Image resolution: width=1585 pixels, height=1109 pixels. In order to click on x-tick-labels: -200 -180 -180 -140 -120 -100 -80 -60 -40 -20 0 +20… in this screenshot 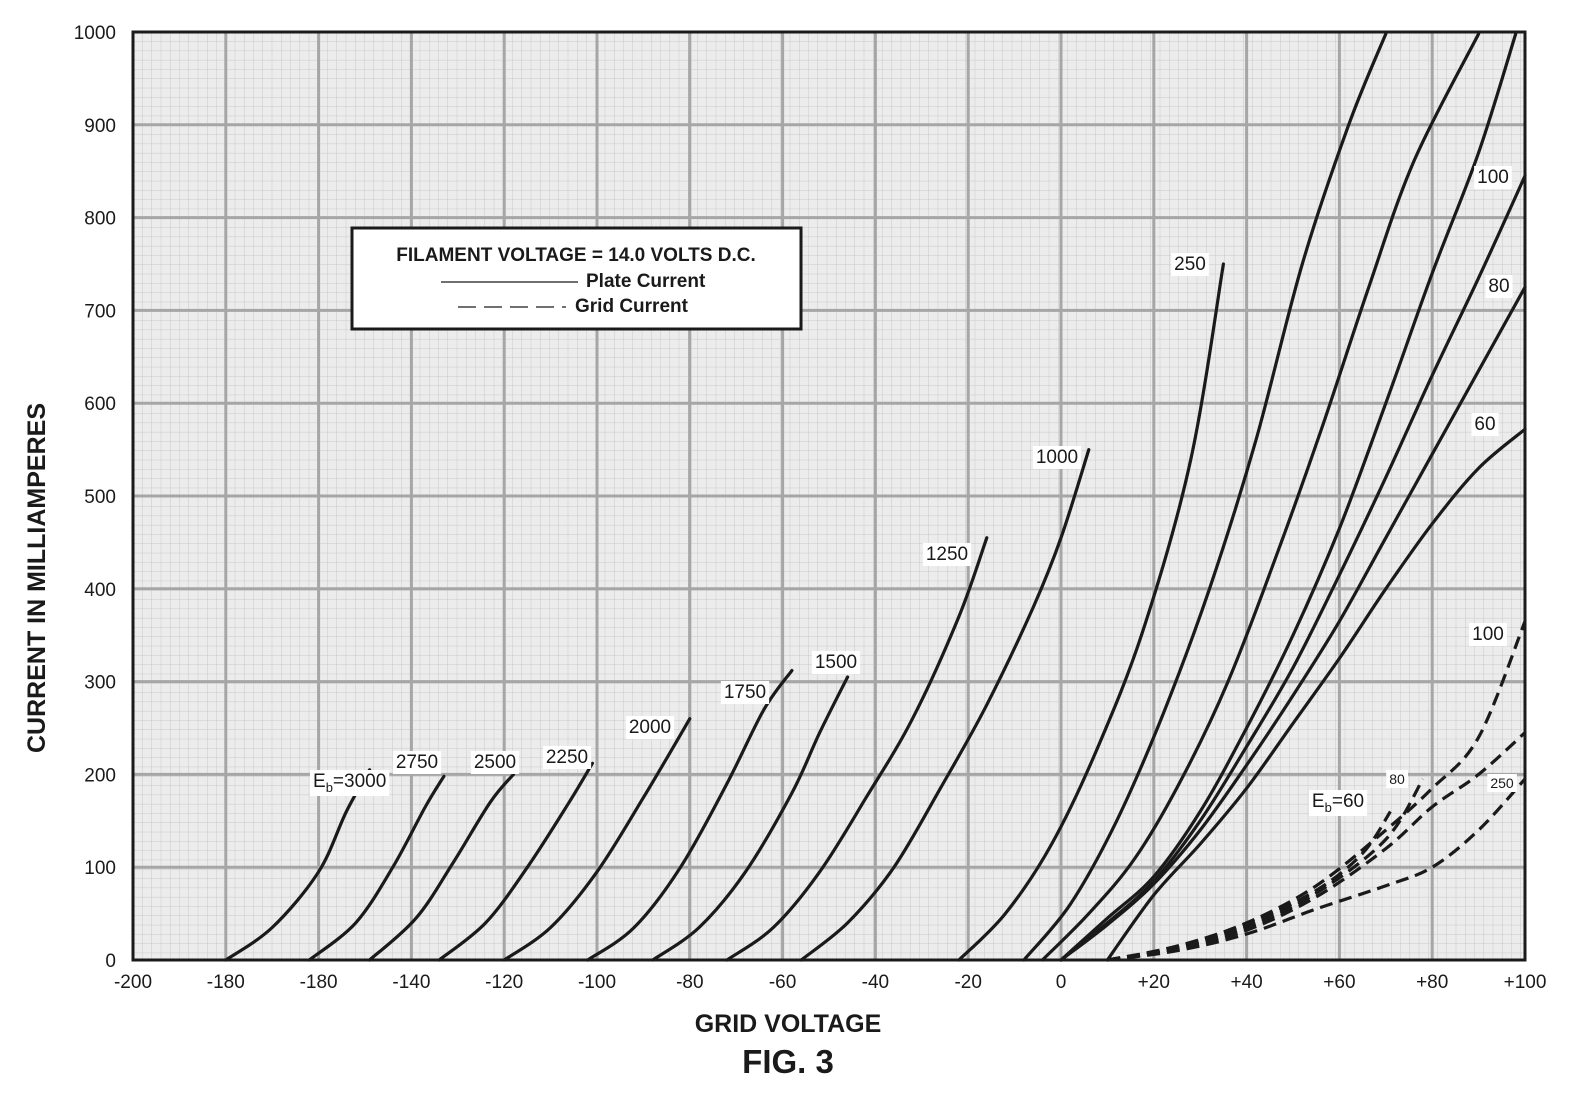, I will do `click(830, 982)`.